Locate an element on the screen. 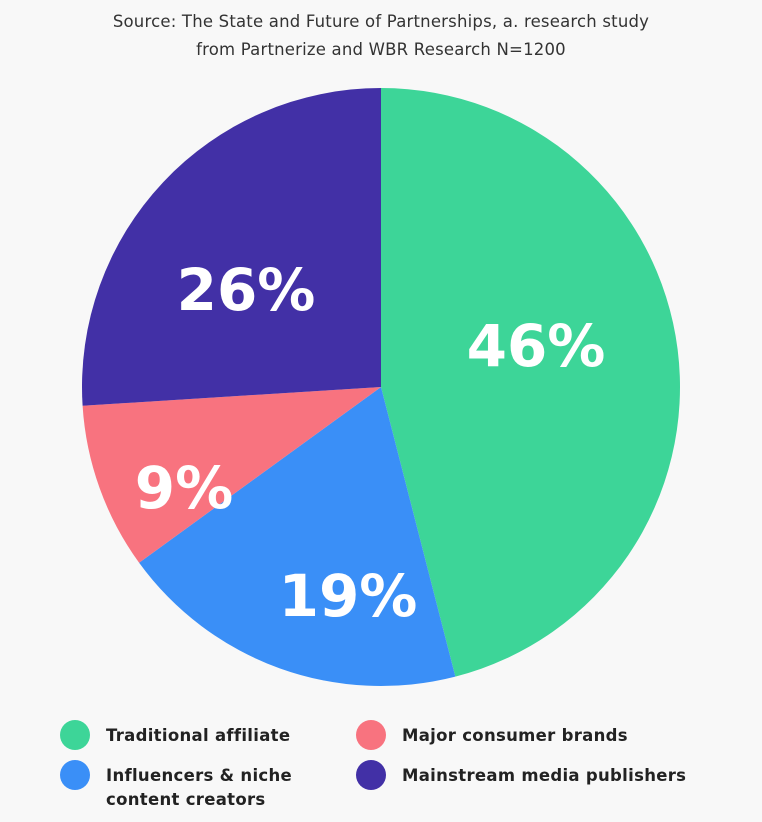 This screenshot has height=822, width=762. legend-label-line-2: content creators is located at coordinates (186, 799).